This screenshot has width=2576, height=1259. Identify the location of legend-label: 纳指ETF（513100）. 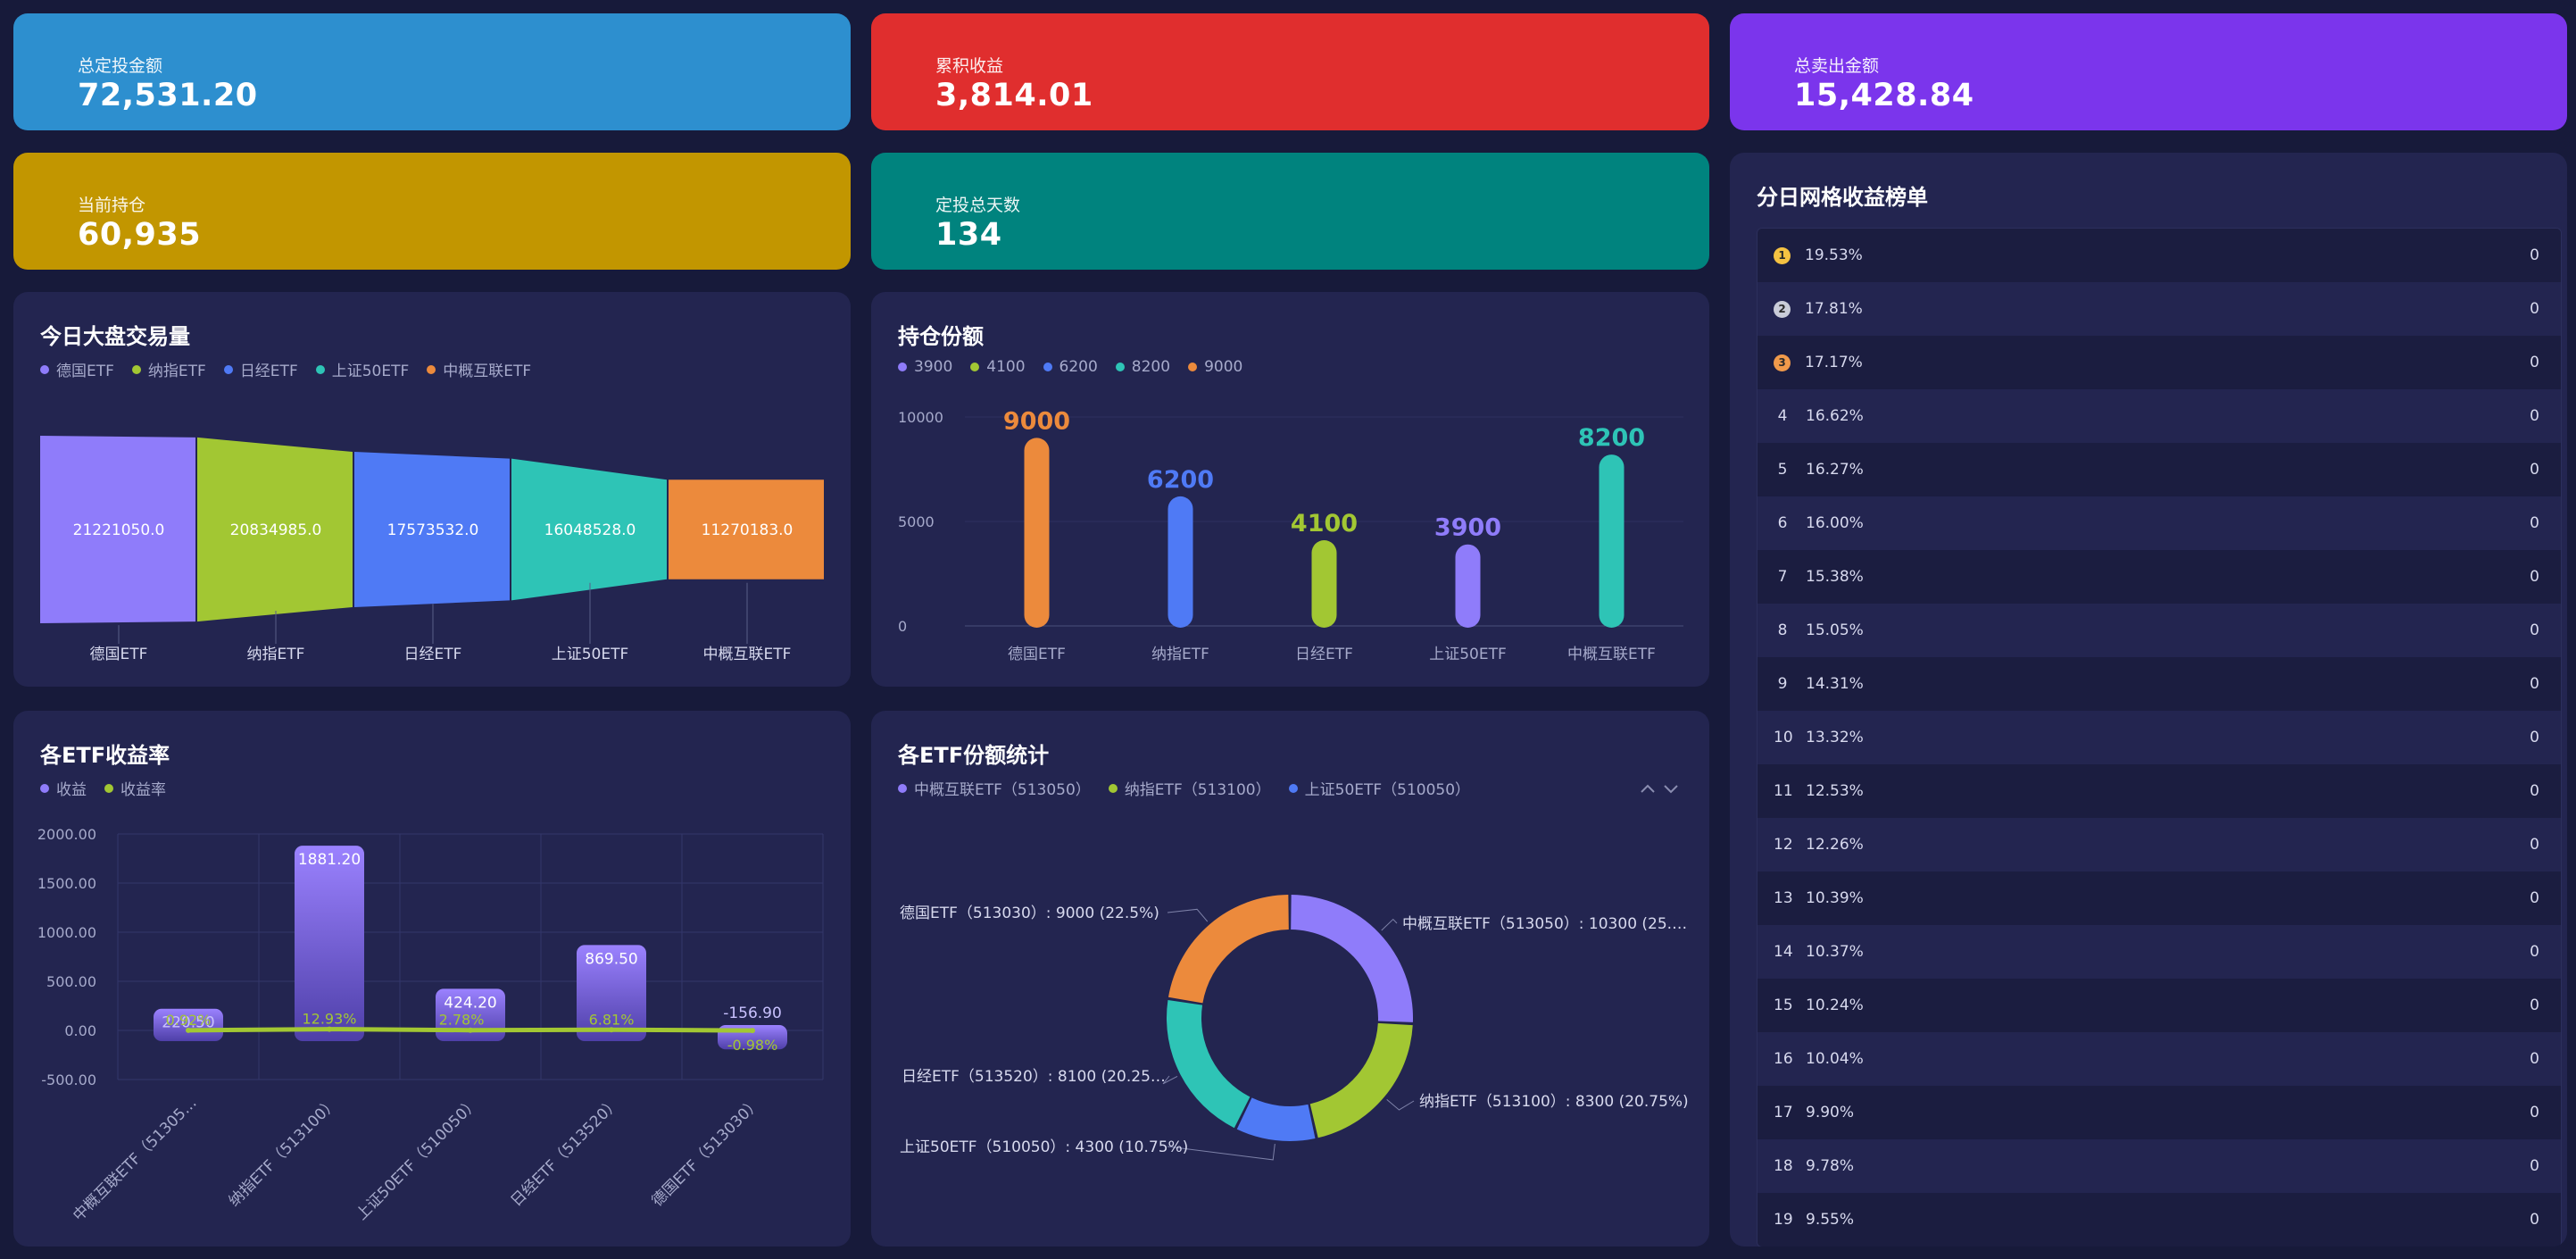
(1197, 790).